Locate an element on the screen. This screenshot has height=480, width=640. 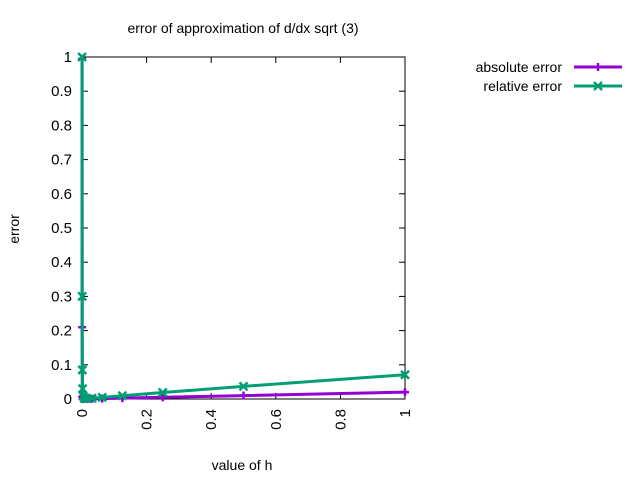
y-tick-label: 0.5 is located at coordinates (61, 228).